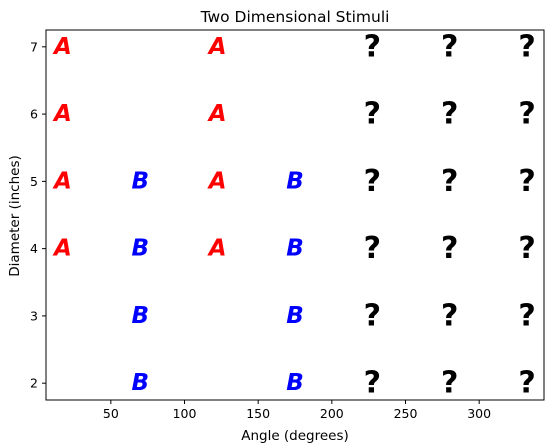  I want to click on x-tick-label: 200, so click(332, 413).